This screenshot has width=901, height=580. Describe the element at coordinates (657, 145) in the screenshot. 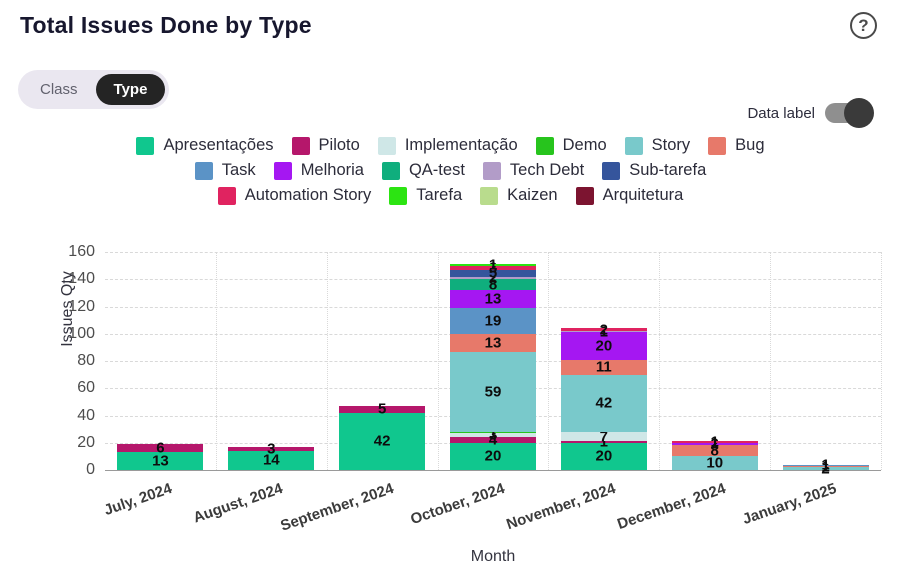

I see `legend-item: Story` at that location.